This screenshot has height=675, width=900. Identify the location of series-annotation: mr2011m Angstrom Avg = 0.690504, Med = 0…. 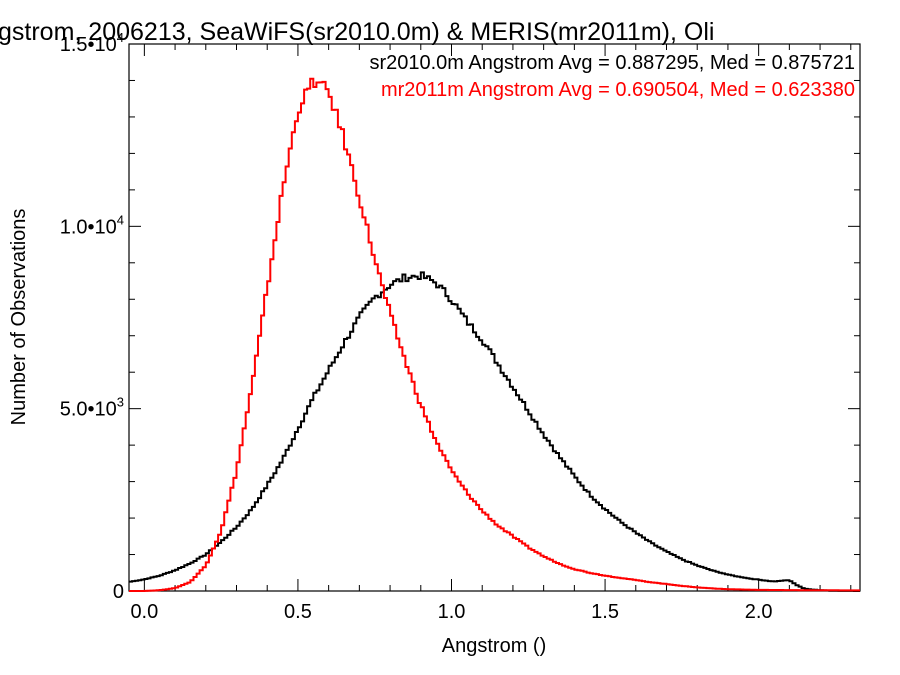
(618, 90).